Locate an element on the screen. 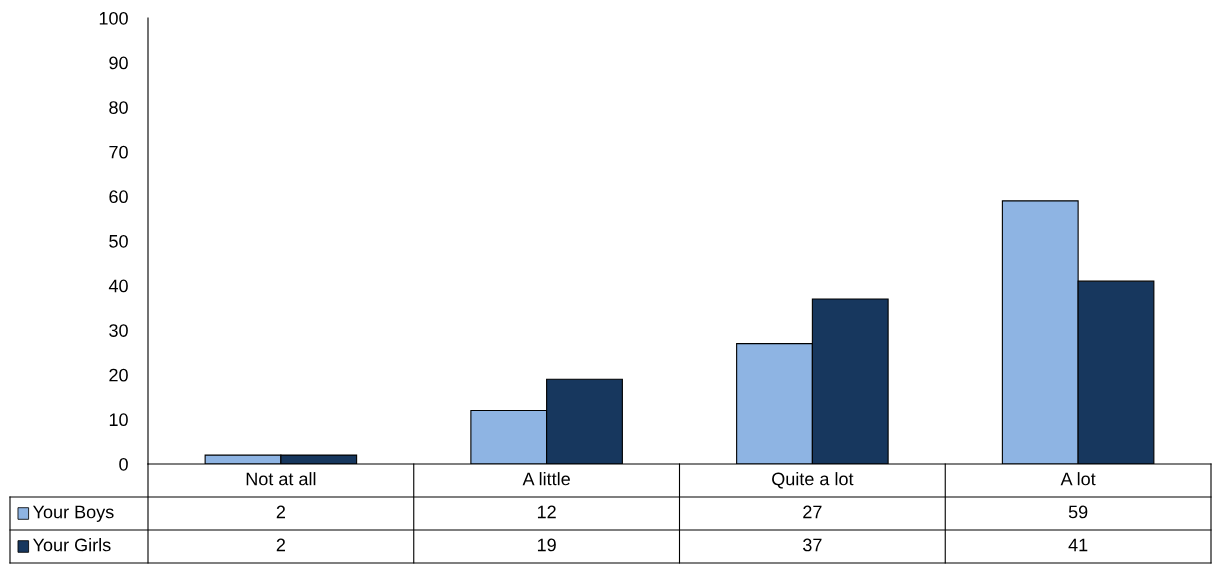 This screenshot has height=574, width=1212. y-tick-label: 30 is located at coordinates (118, 330).